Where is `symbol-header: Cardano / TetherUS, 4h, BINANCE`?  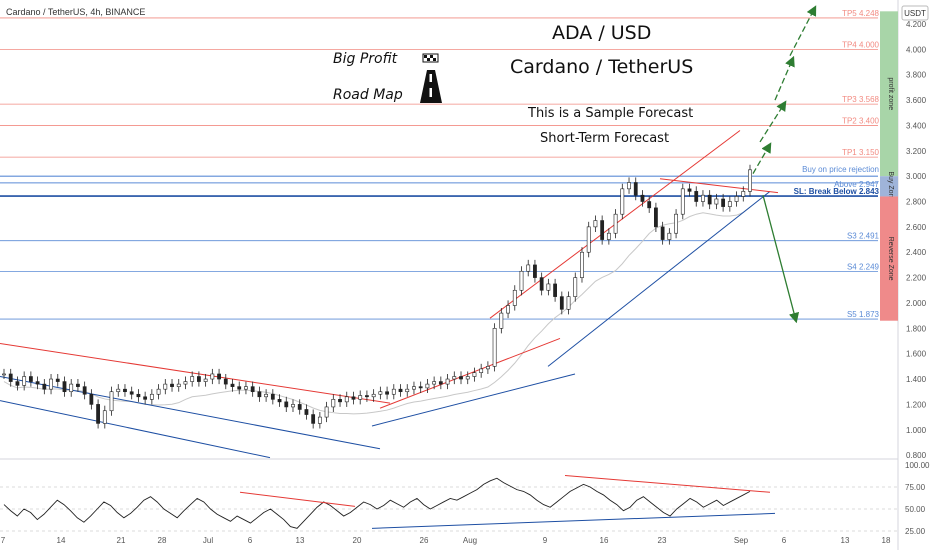 symbol-header: Cardano / TetherUS, 4h, BINANCE is located at coordinates (75, 12).